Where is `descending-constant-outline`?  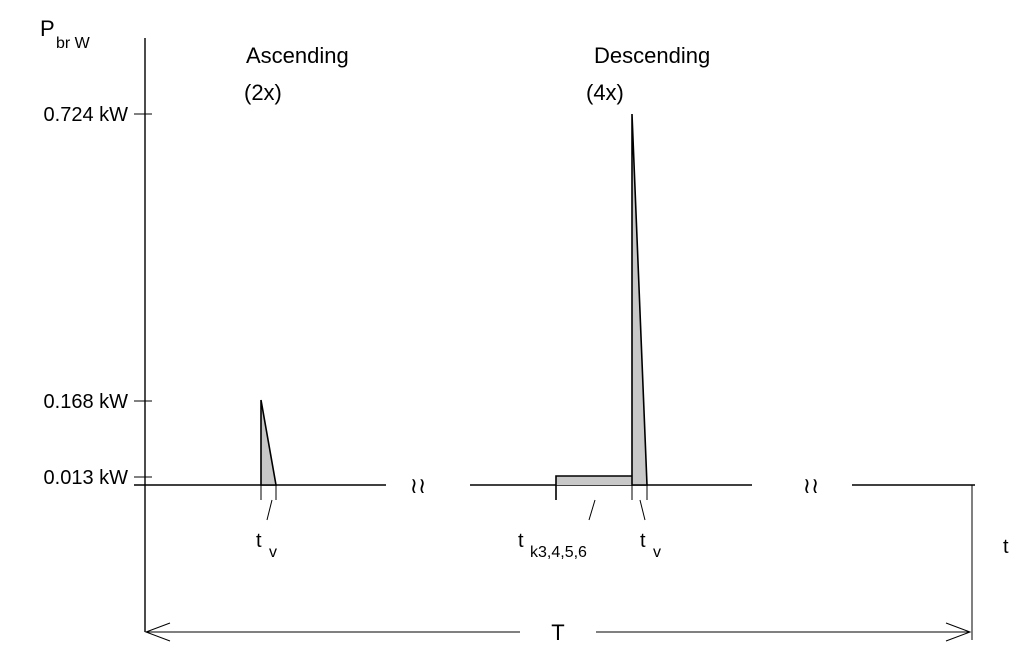
descending-constant-outline is located at coordinates (593, 487).